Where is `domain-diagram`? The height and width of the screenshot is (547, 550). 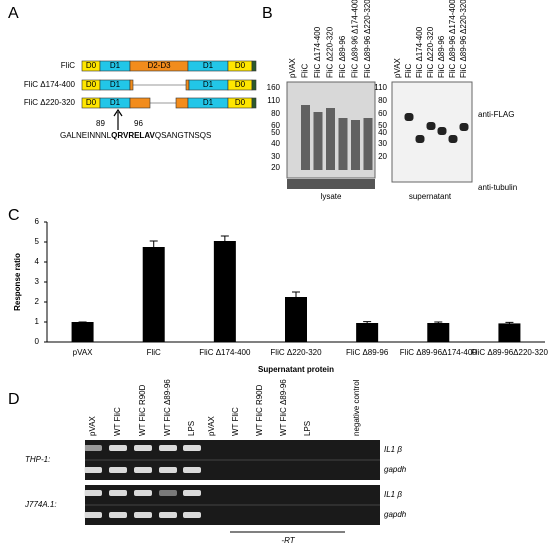 domain-diagram is located at coordinates (169, 95).